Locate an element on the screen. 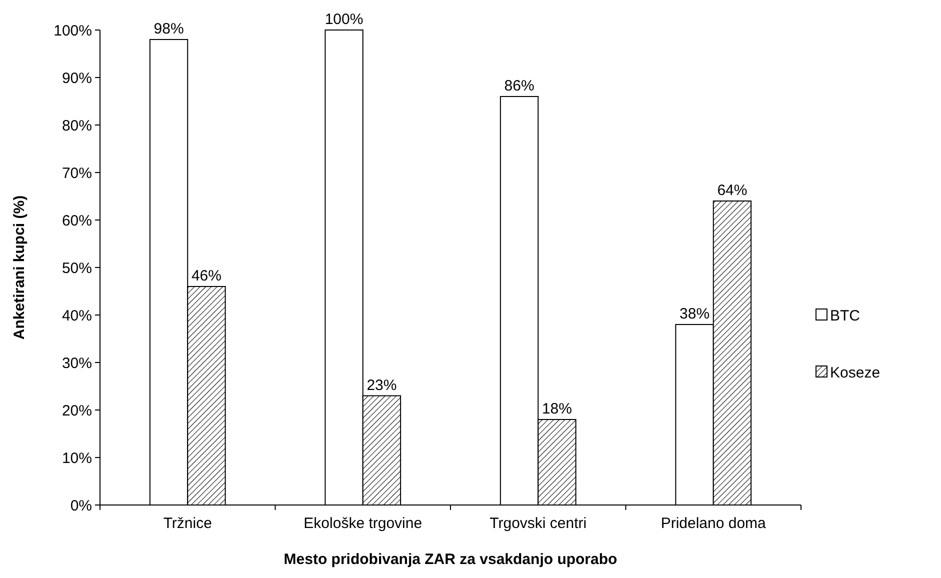 This screenshot has width=941, height=578. y-axis-title: Anketirani kupci (%) is located at coordinates (19, 267).